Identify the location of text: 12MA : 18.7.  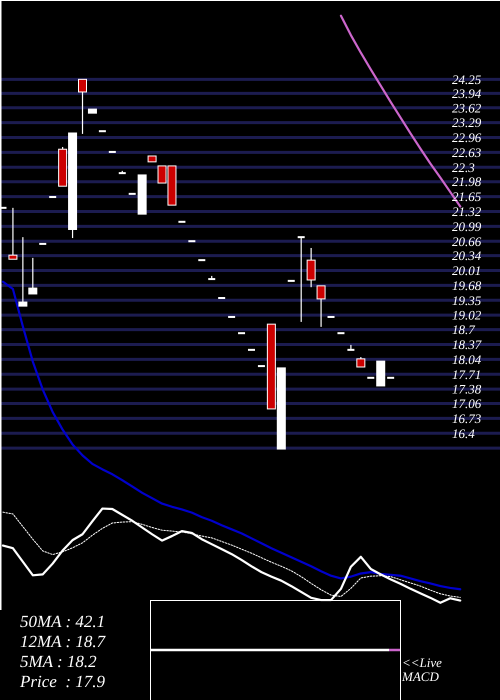
(63, 642).